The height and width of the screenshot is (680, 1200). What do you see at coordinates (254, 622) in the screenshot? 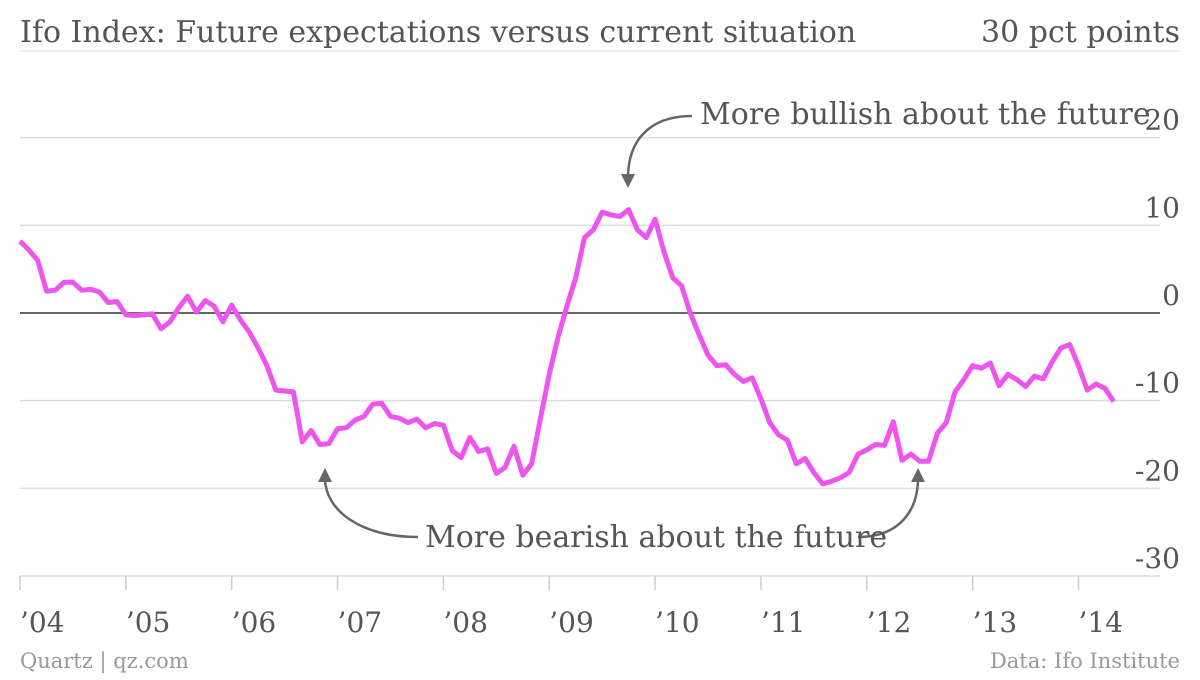
I see `x-tick-label: ’06` at bounding box center [254, 622].